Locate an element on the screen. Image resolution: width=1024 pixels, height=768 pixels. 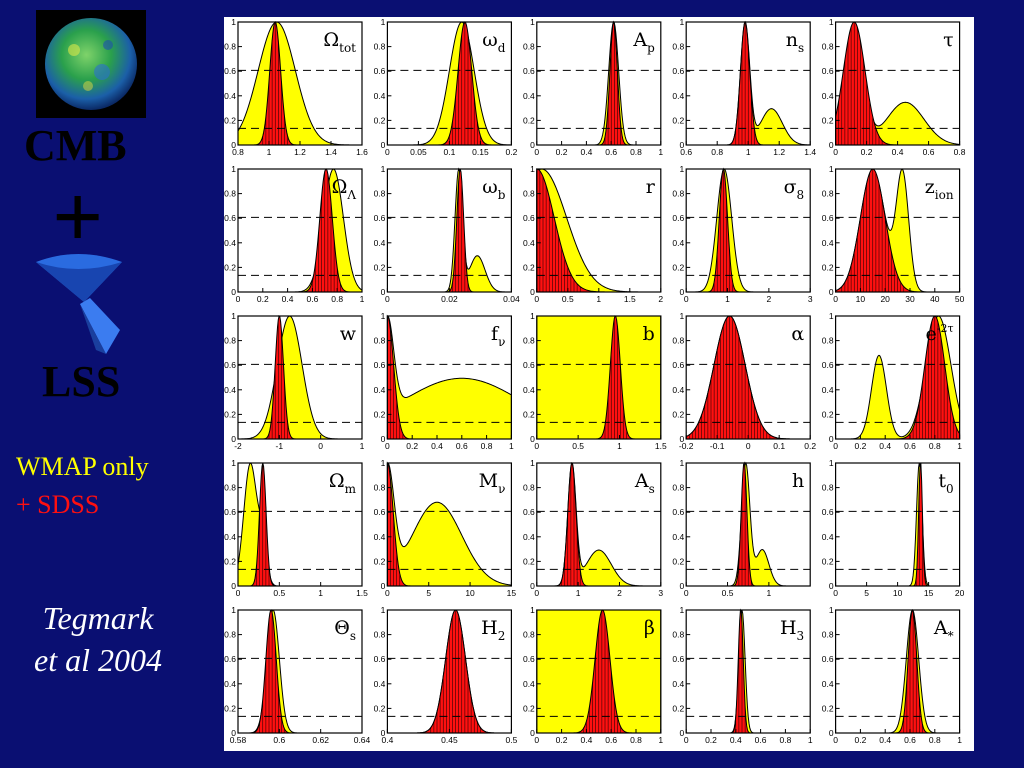
panel-4: 0 0.2 0.4 0.6 0.8 1 0 0.2 0.4 0.6 0.8 τ is located at coordinates (894, 87).